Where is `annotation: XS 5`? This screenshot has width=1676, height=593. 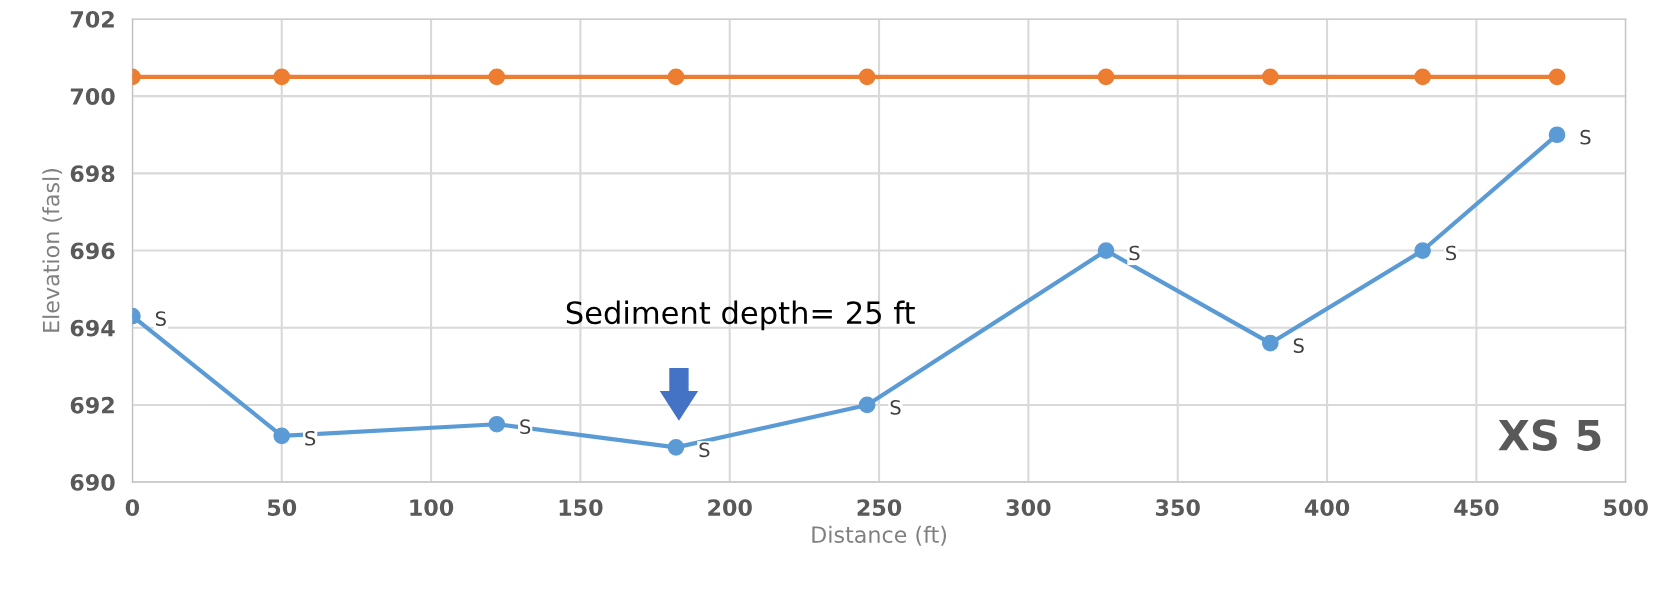 annotation: XS 5 is located at coordinates (1549, 435).